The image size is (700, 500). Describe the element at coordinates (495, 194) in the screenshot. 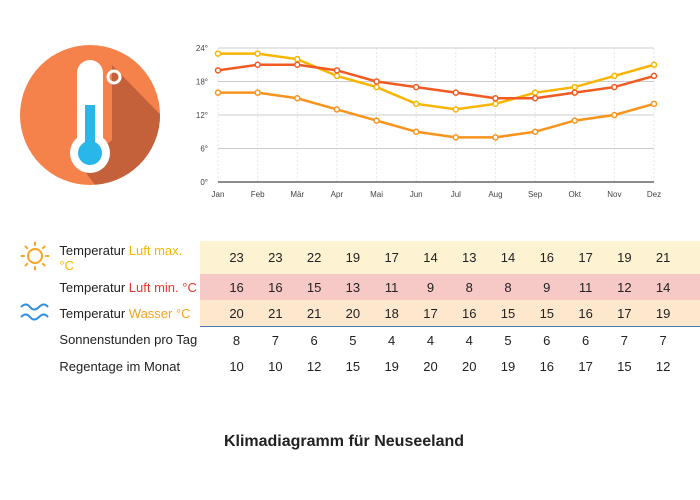

I see `x-tick-label: Aug` at that location.